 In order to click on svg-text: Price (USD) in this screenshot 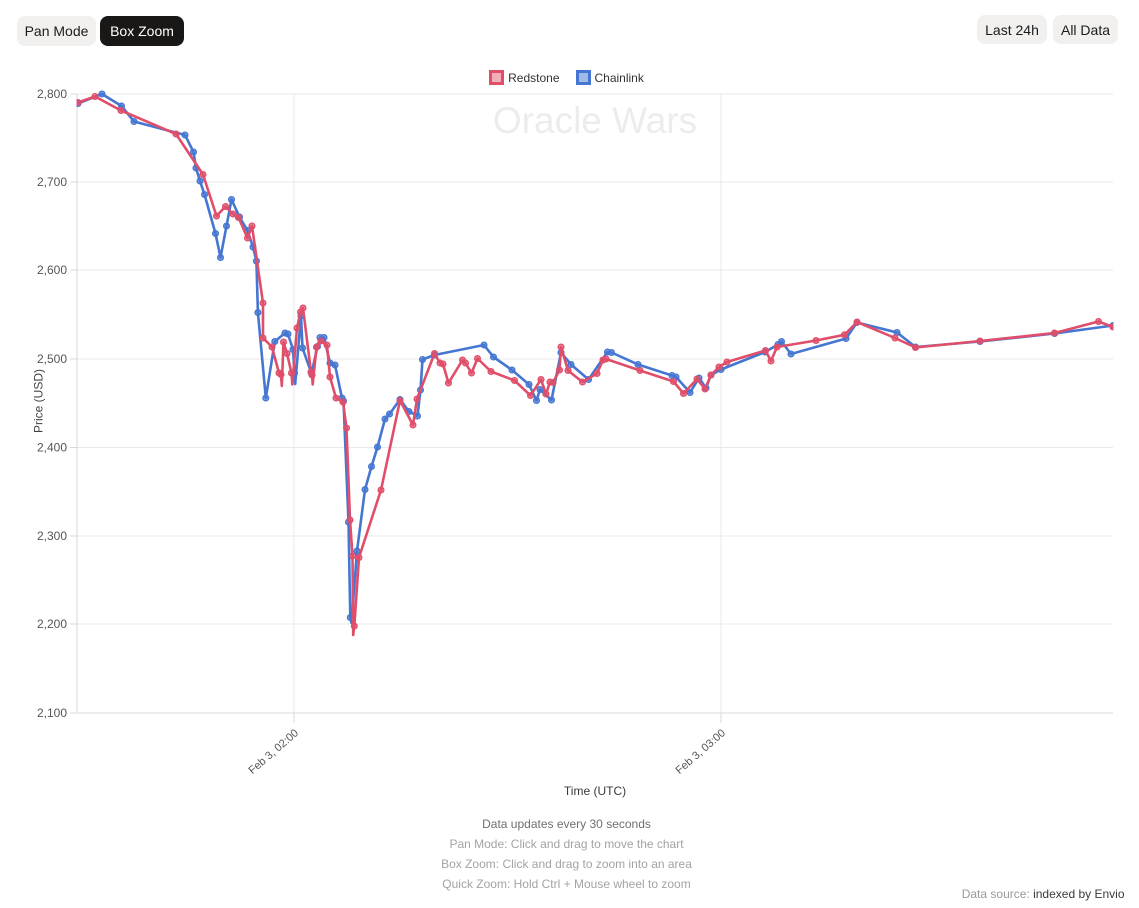, I will do `click(39, 401)`.